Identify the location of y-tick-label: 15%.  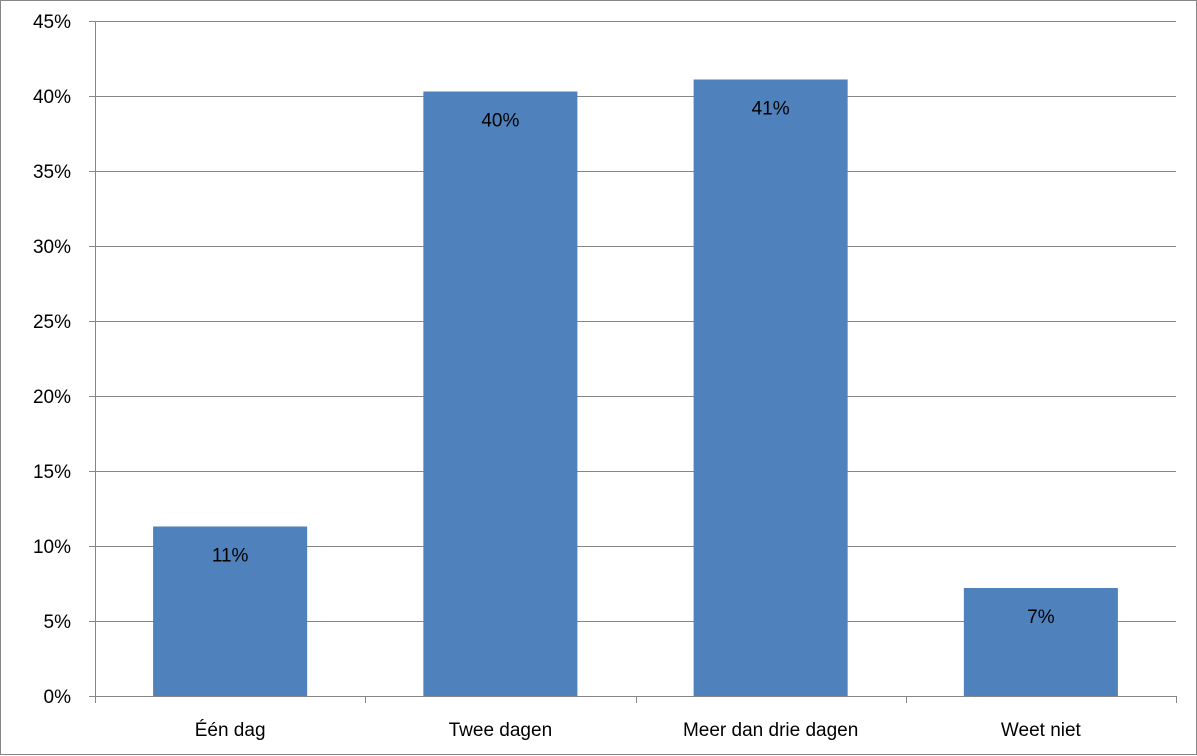
(52, 472).